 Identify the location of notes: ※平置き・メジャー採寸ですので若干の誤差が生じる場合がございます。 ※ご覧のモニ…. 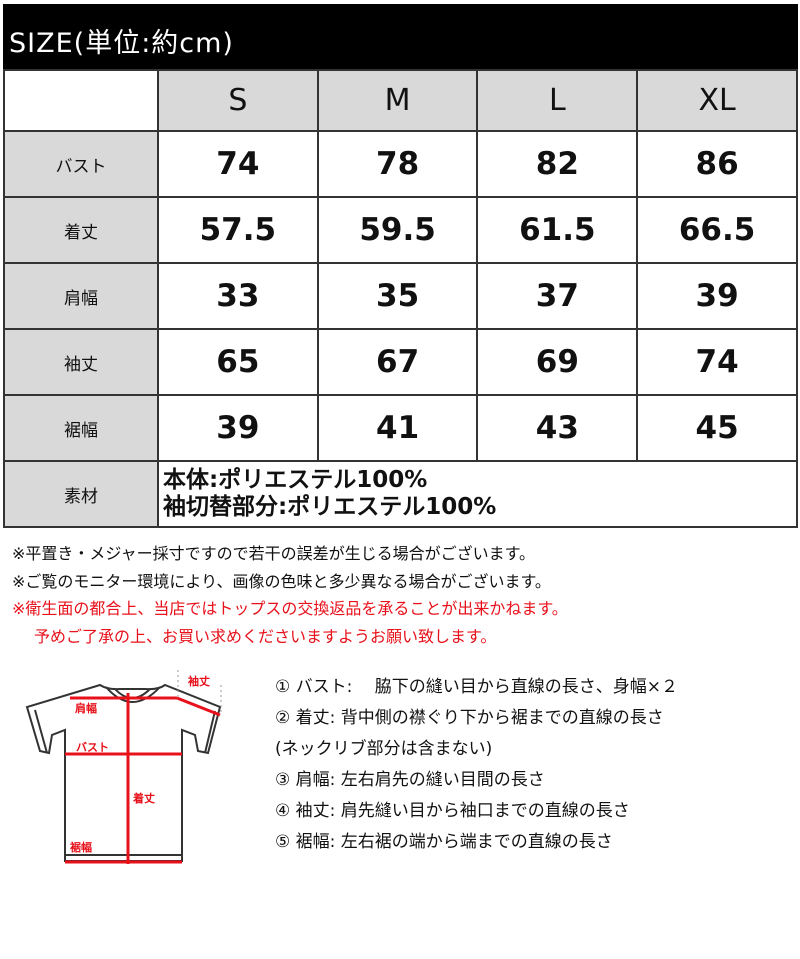
(290, 595).